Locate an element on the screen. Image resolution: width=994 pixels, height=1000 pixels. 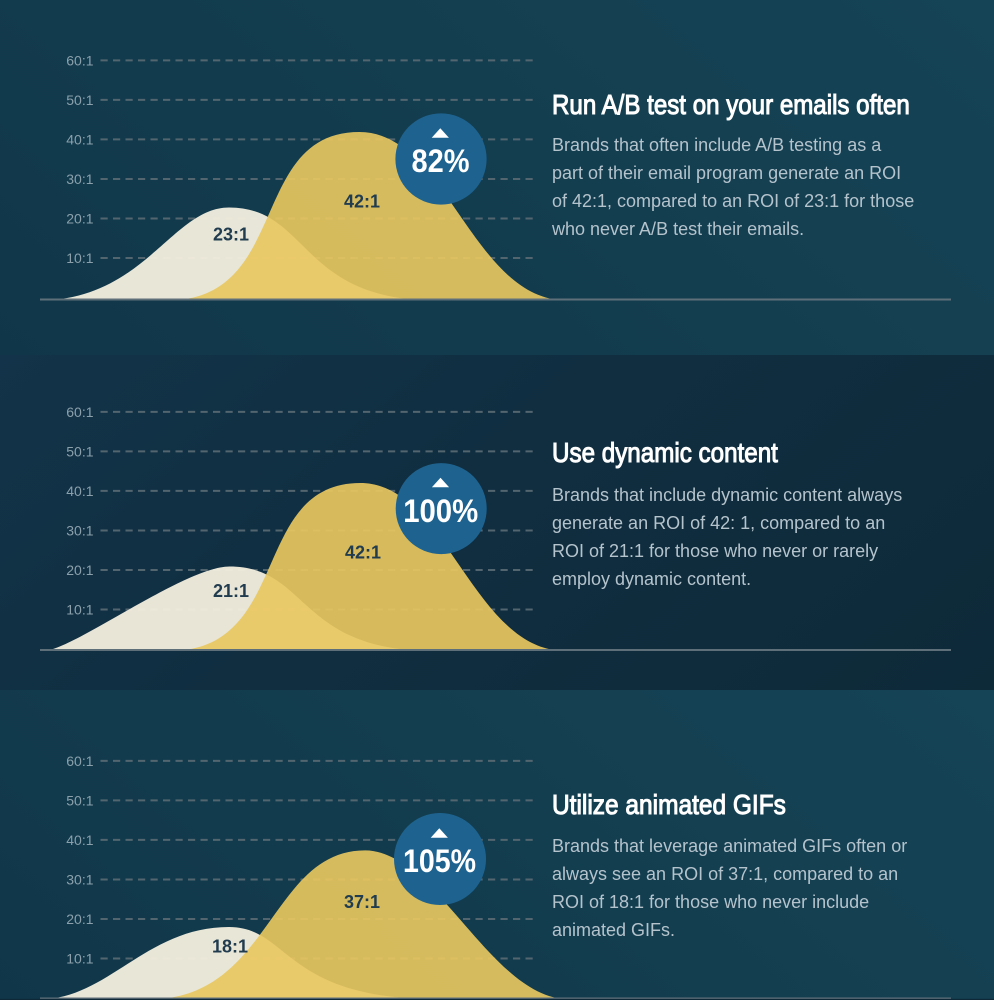
svg-text: 37:1 is located at coordinates (362, 902).